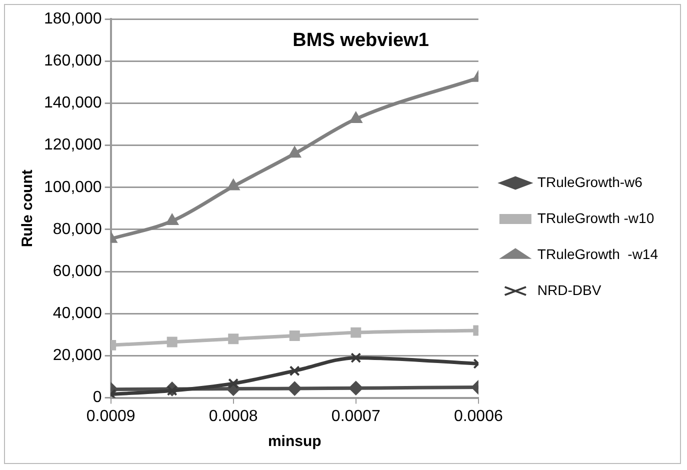  I want to click on x-tick-label: 0.0009, so click(111, 416).